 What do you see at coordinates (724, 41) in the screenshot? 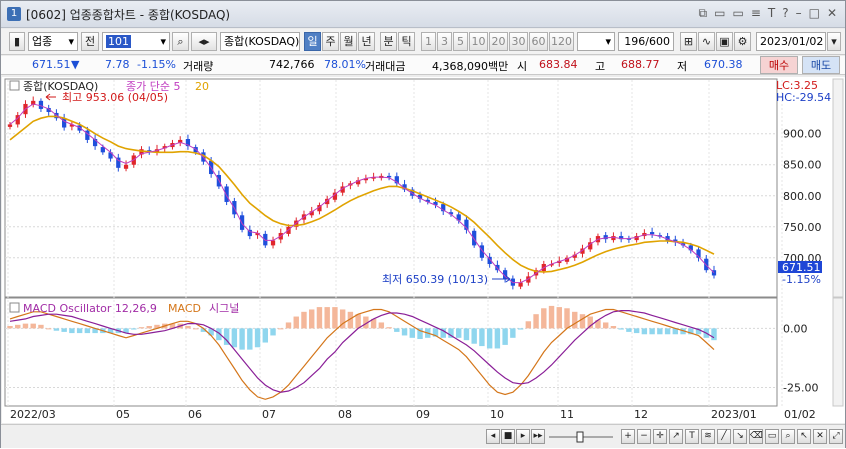
I see `save-icon: ▣` at bounding box center [724, 41].